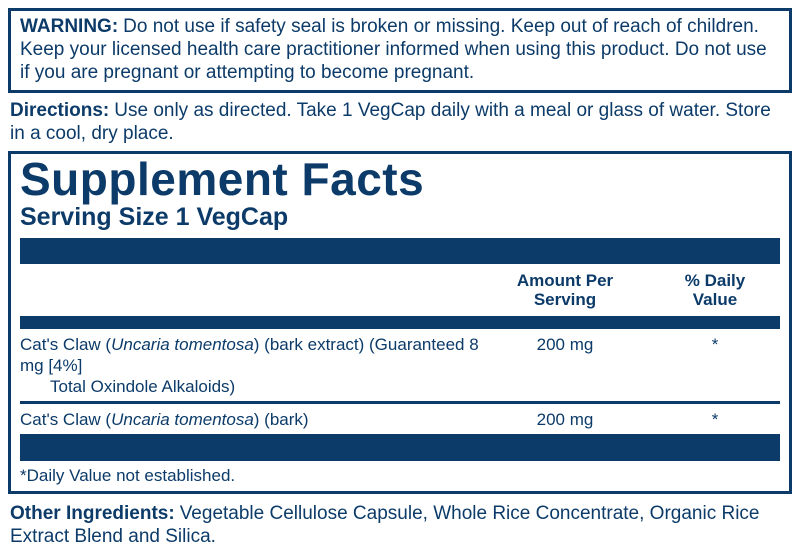 The height and width of the screenshot is (548, 800). I want to click on supplement-facts-title: Supplement Facts, so click(222, 179).